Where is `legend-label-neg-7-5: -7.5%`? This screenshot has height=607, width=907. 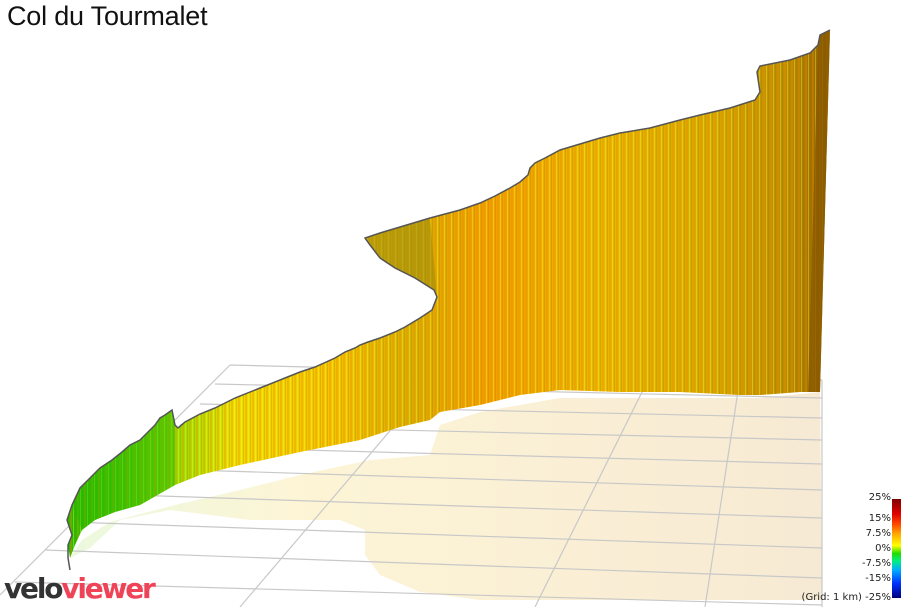
legend-label-neg-7-5: -7.5% is located at coordinates (876, 563).